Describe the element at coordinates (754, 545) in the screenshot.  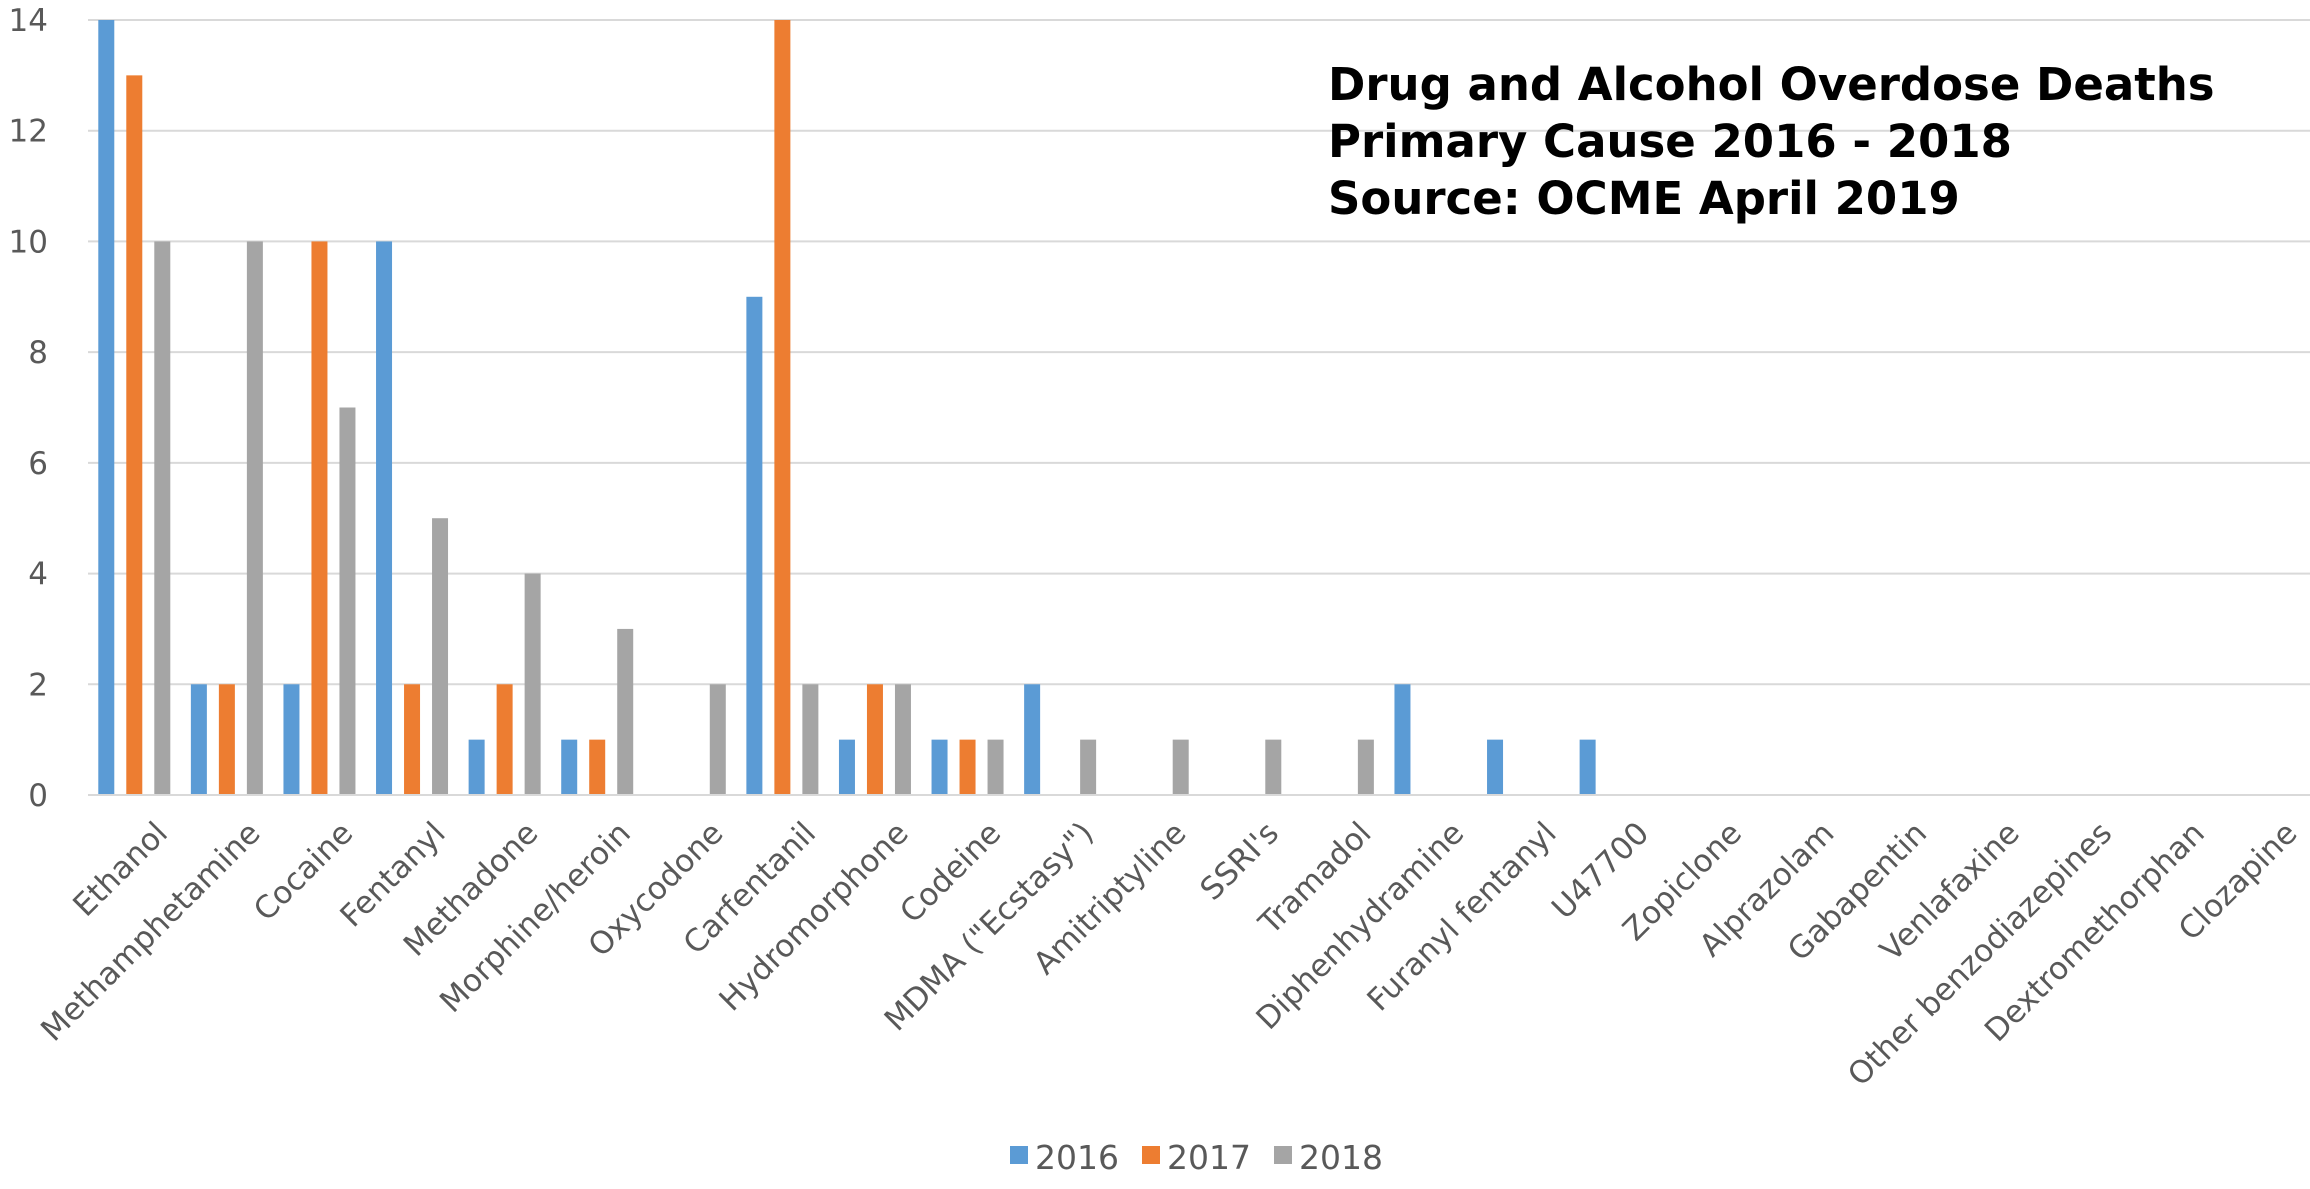
I see `bar-carfentanil-2016` at that location.